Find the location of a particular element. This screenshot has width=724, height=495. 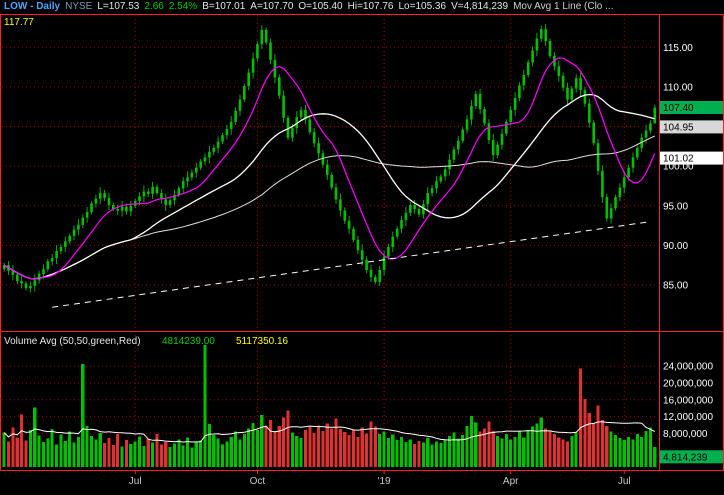

volume-marker-label: 4,814,239 is located at coordinates (685, 457).